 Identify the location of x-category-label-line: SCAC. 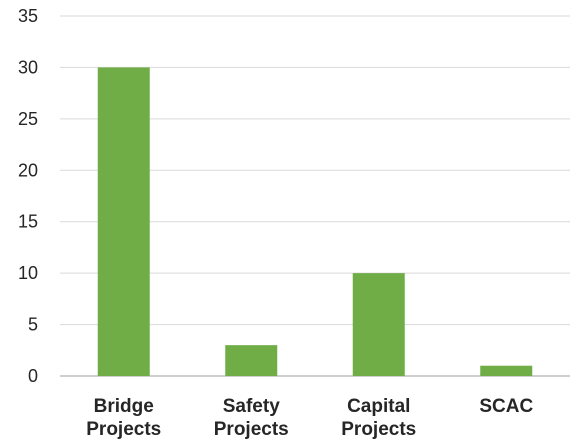
(506, 406).